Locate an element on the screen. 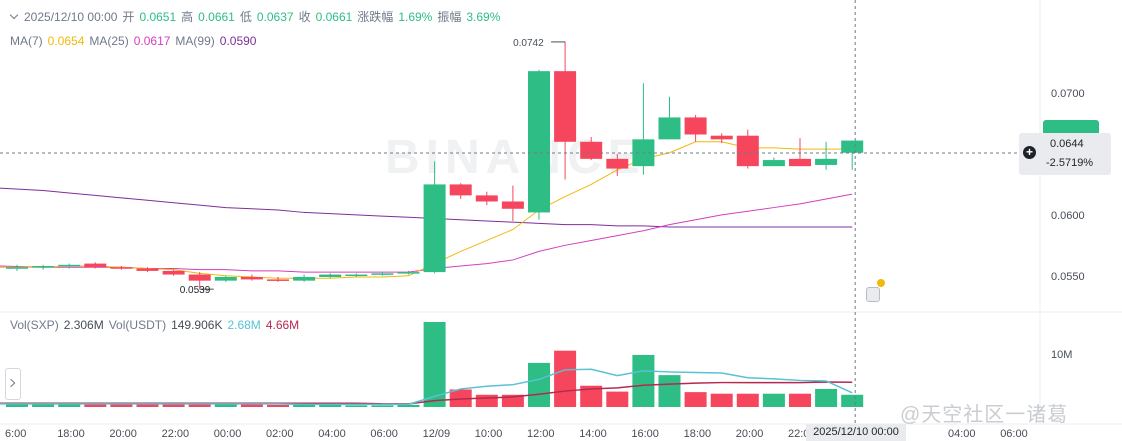 This screenshot has width=1122, height=441. high-label: 高 is located at coordinates (187, 17).